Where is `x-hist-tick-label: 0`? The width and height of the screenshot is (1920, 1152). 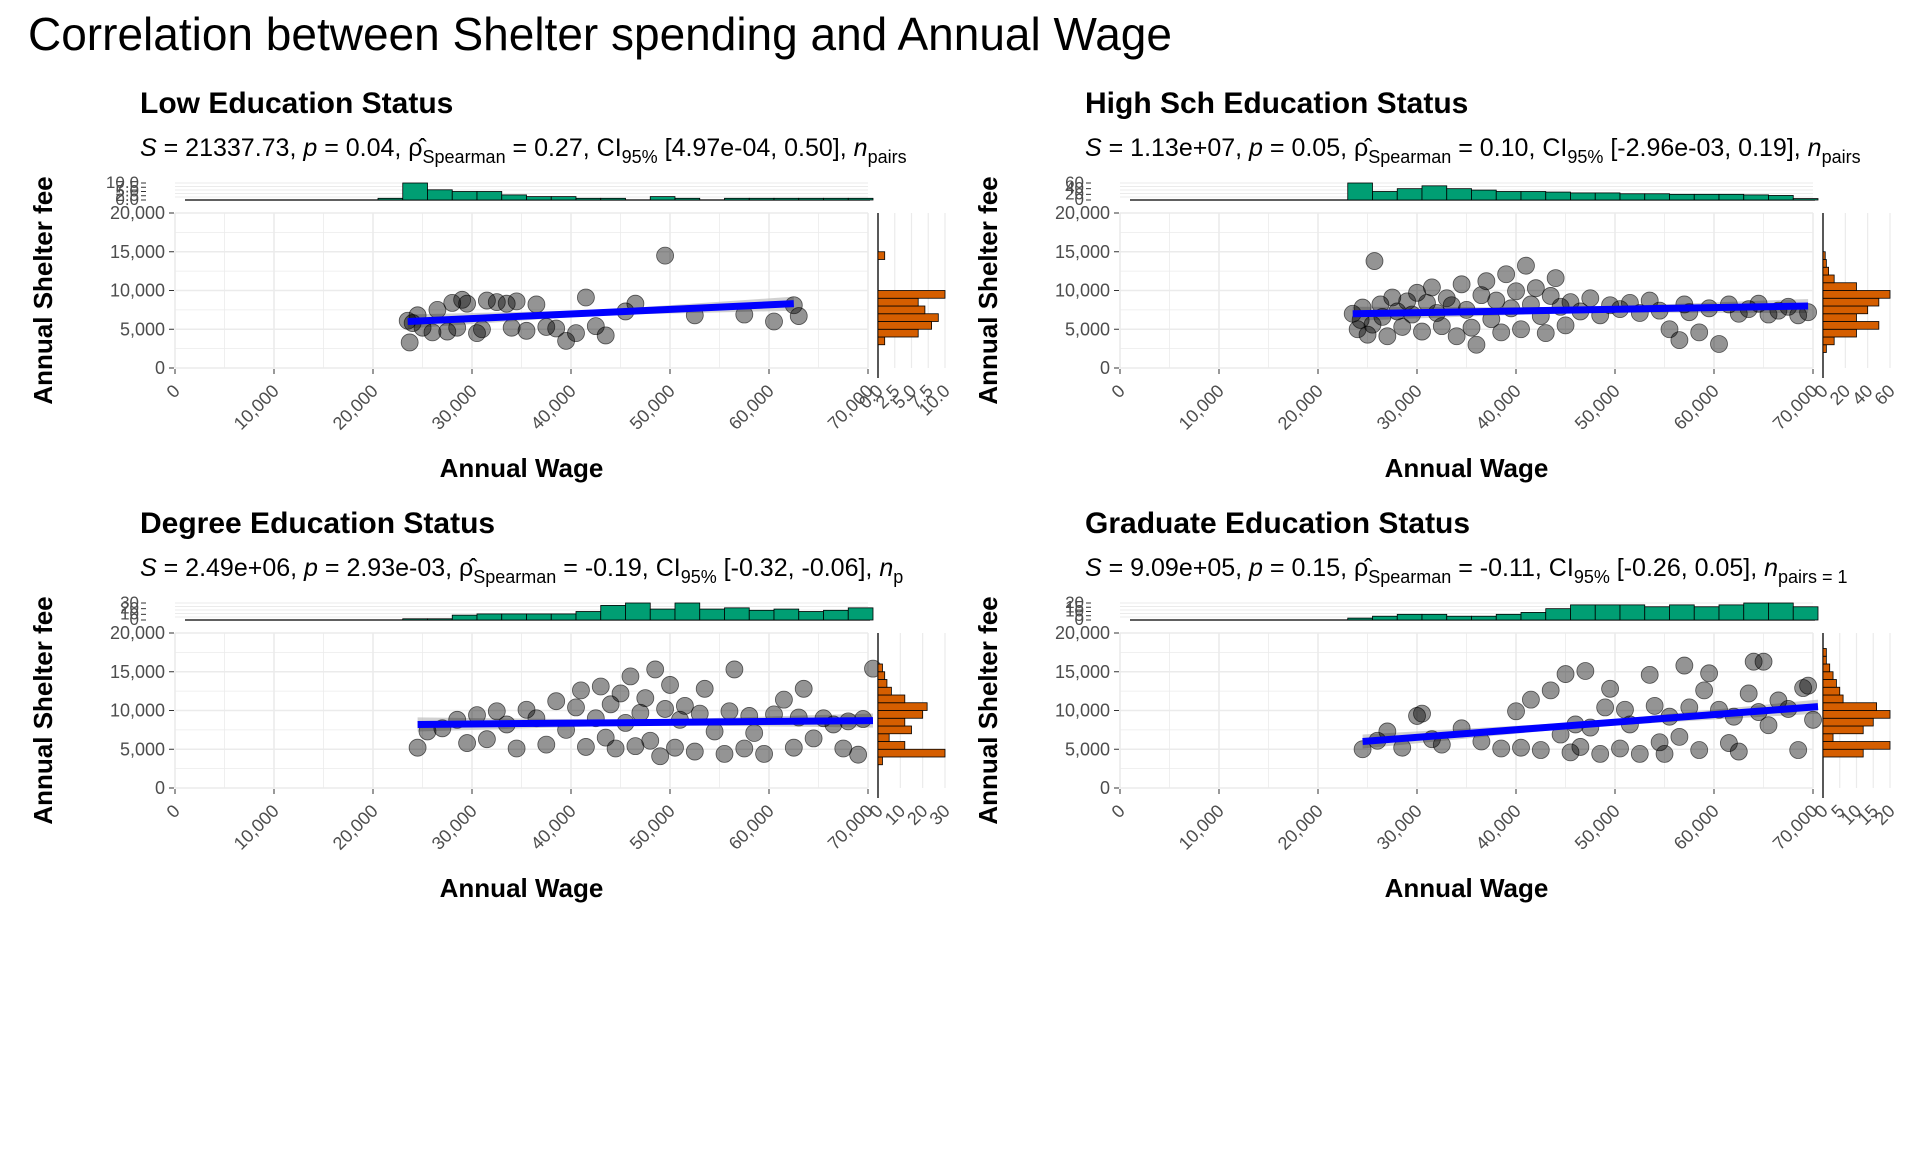
x-hist-tick-label: 0 is located at coordinates (1079, 619).